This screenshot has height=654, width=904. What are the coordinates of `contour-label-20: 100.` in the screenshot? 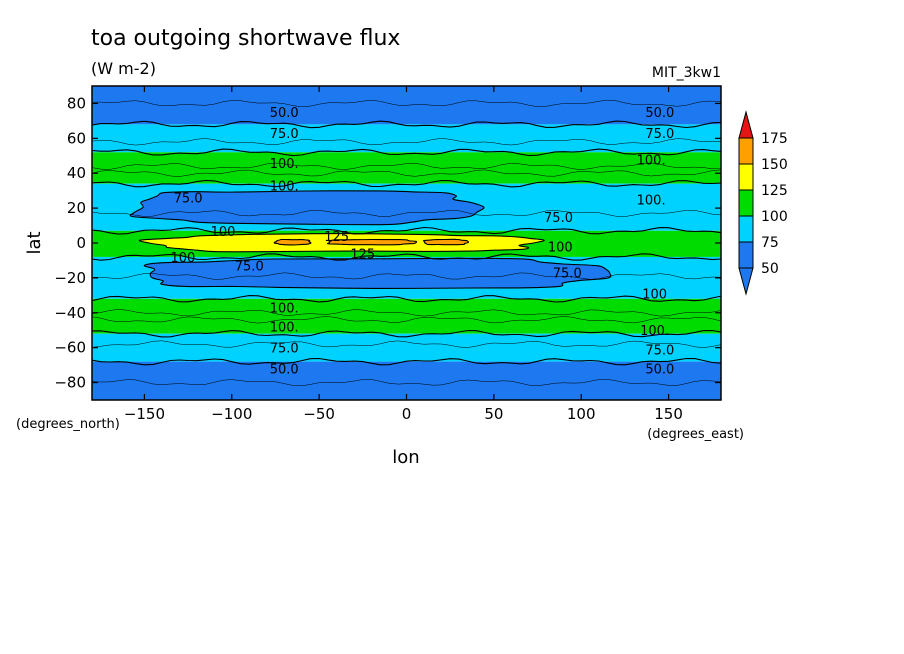 It's located at (654, 331).